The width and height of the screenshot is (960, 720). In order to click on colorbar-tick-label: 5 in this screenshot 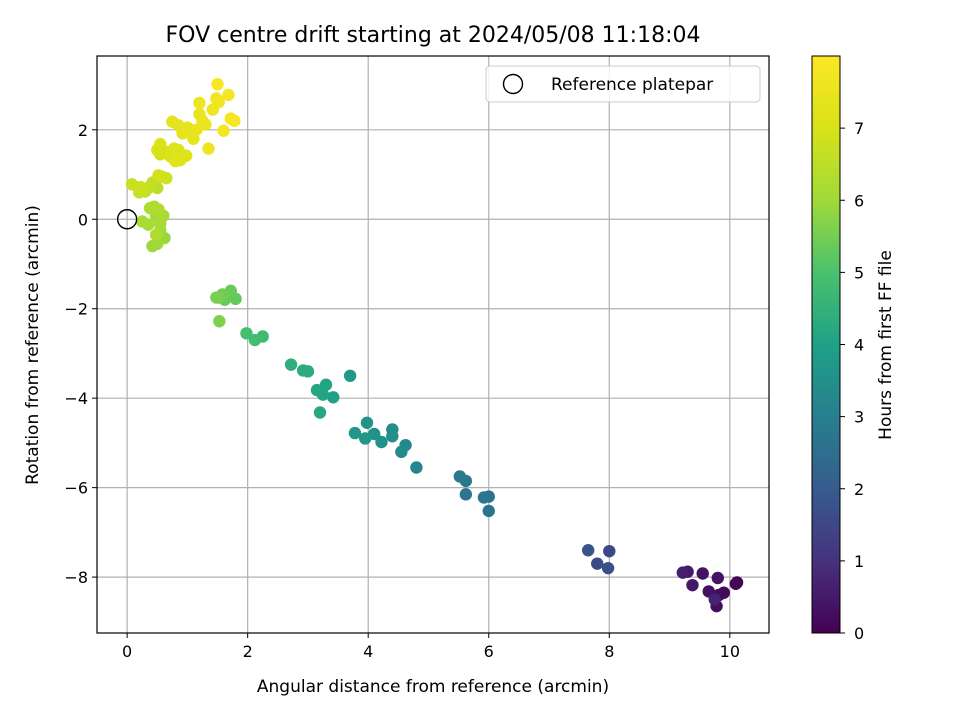, I will do `click(859, 272)`.